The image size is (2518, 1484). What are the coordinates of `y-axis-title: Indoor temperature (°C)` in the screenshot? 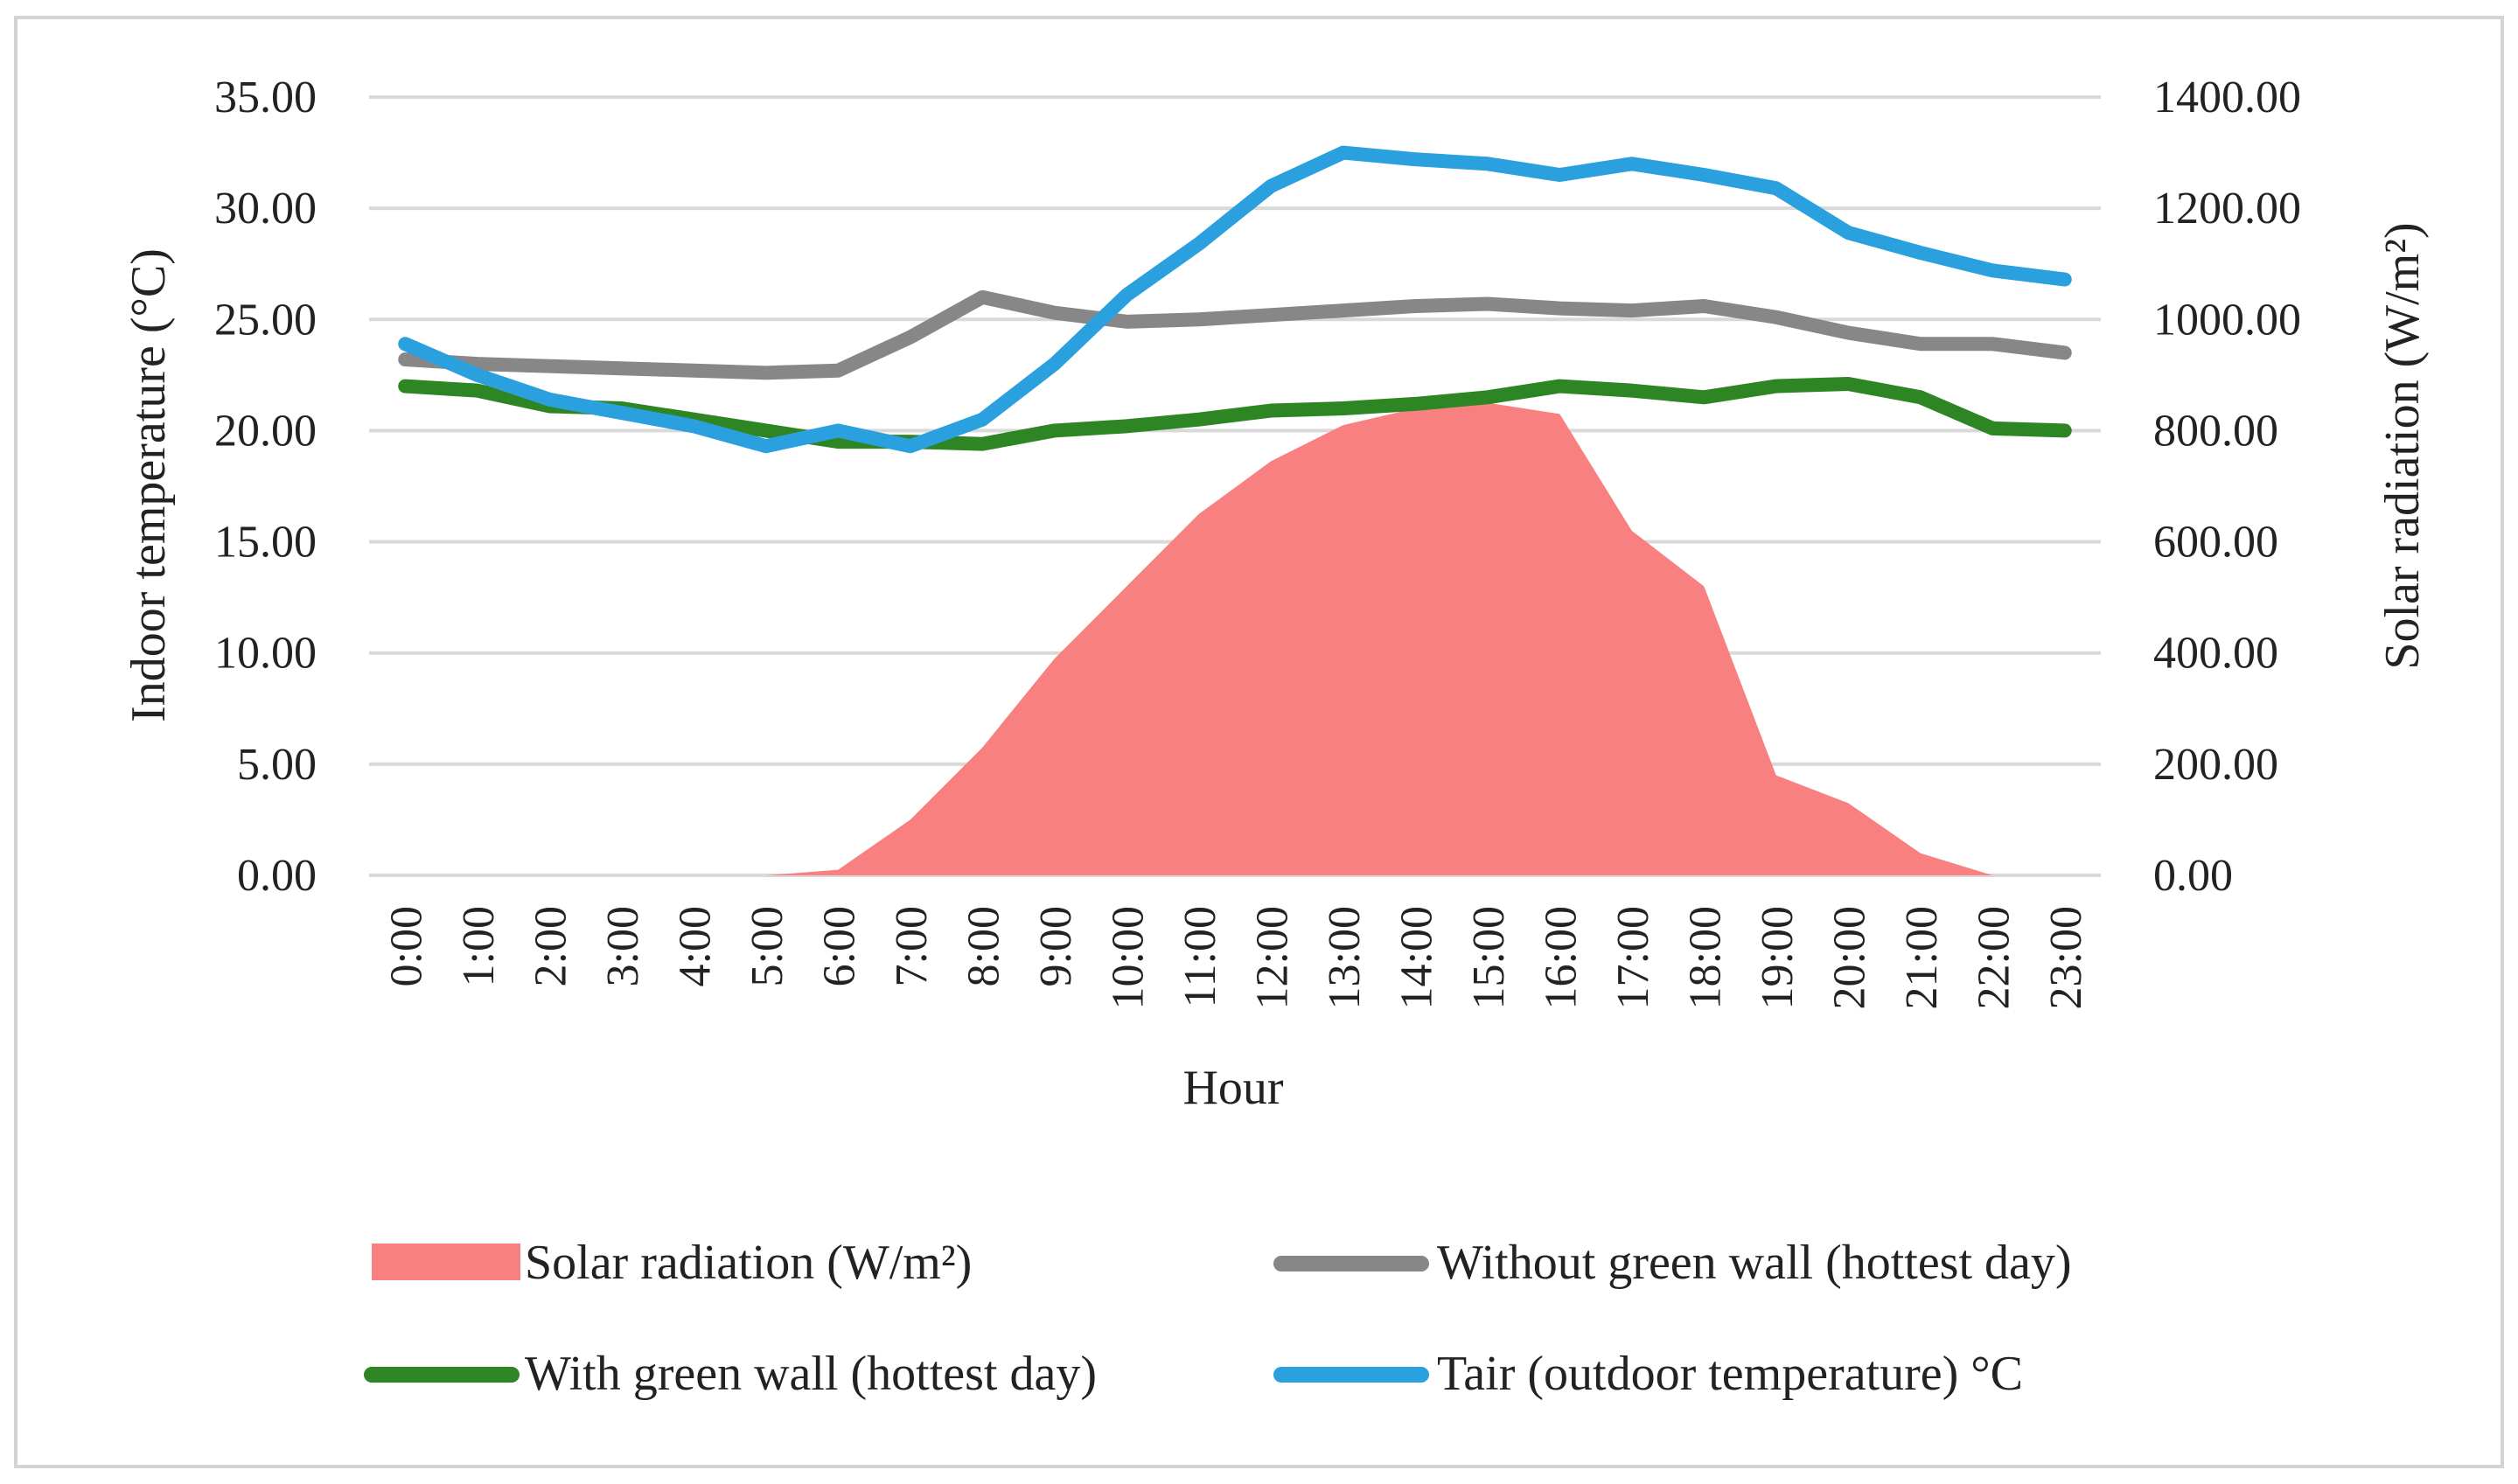 It's located at (149, 485).